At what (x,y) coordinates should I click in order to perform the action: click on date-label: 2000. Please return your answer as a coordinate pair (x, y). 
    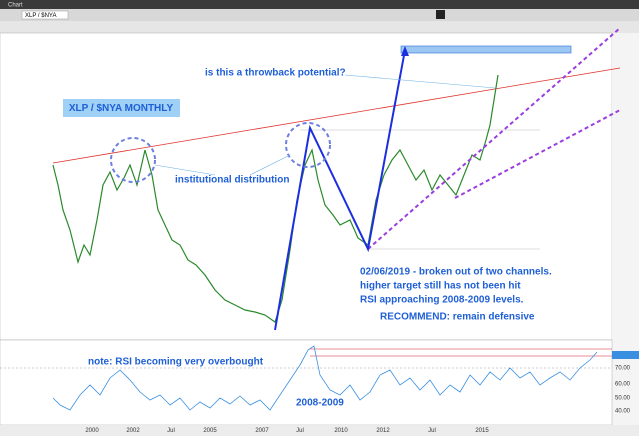
    Looking at the image, I should click on (92, 431).